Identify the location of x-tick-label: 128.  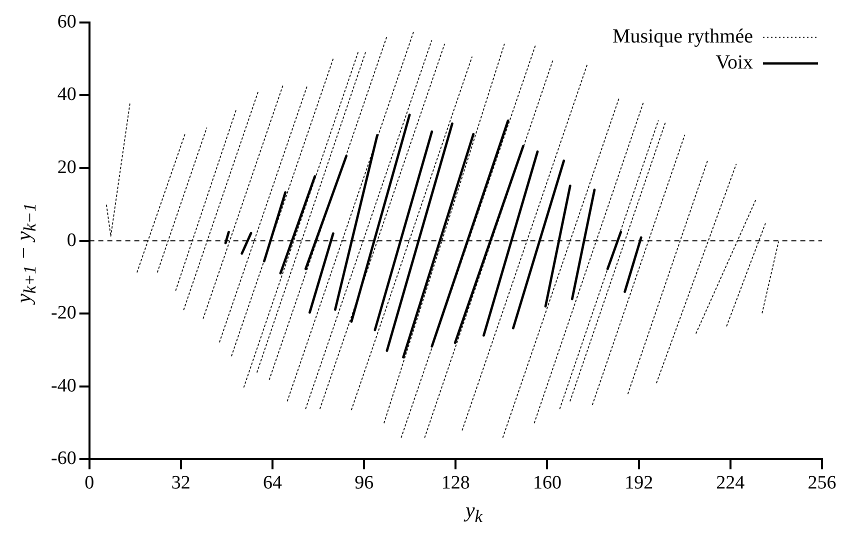
(455, 483).